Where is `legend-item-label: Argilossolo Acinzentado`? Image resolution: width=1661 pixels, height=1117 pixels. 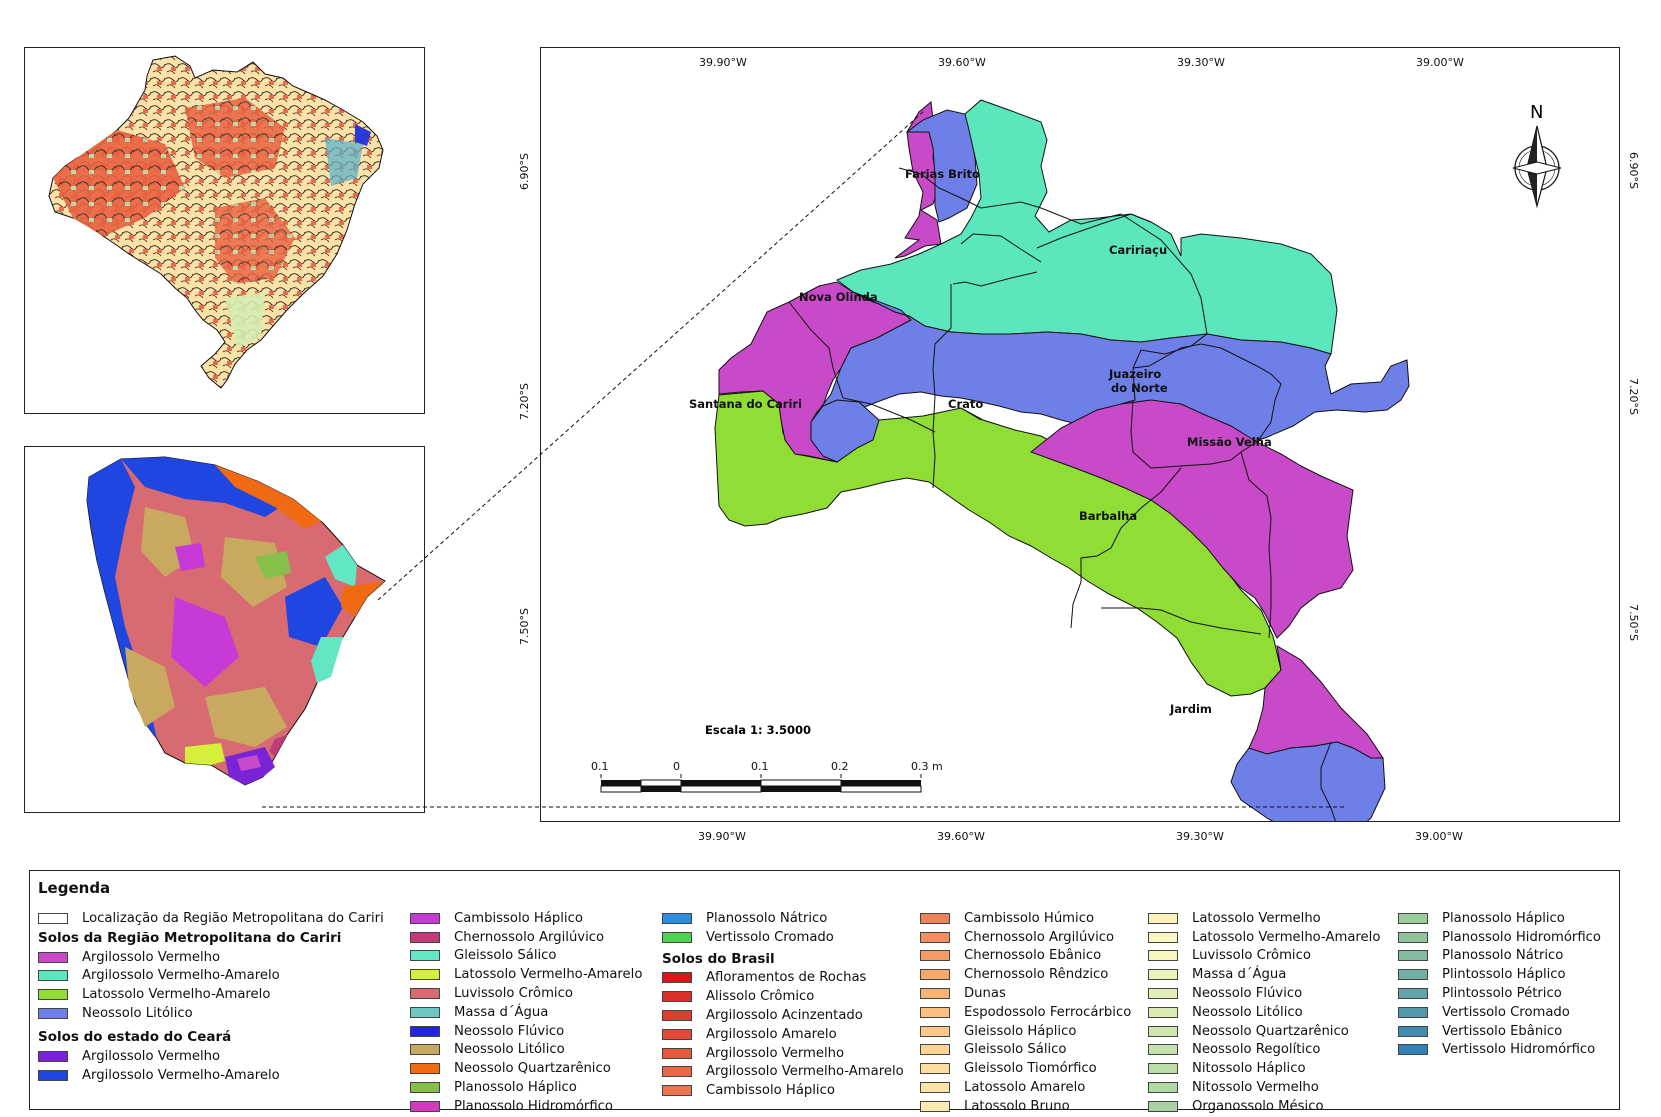
legend-item-label: Argilossolo Acinzentado is located at coordinates (784, 1016).